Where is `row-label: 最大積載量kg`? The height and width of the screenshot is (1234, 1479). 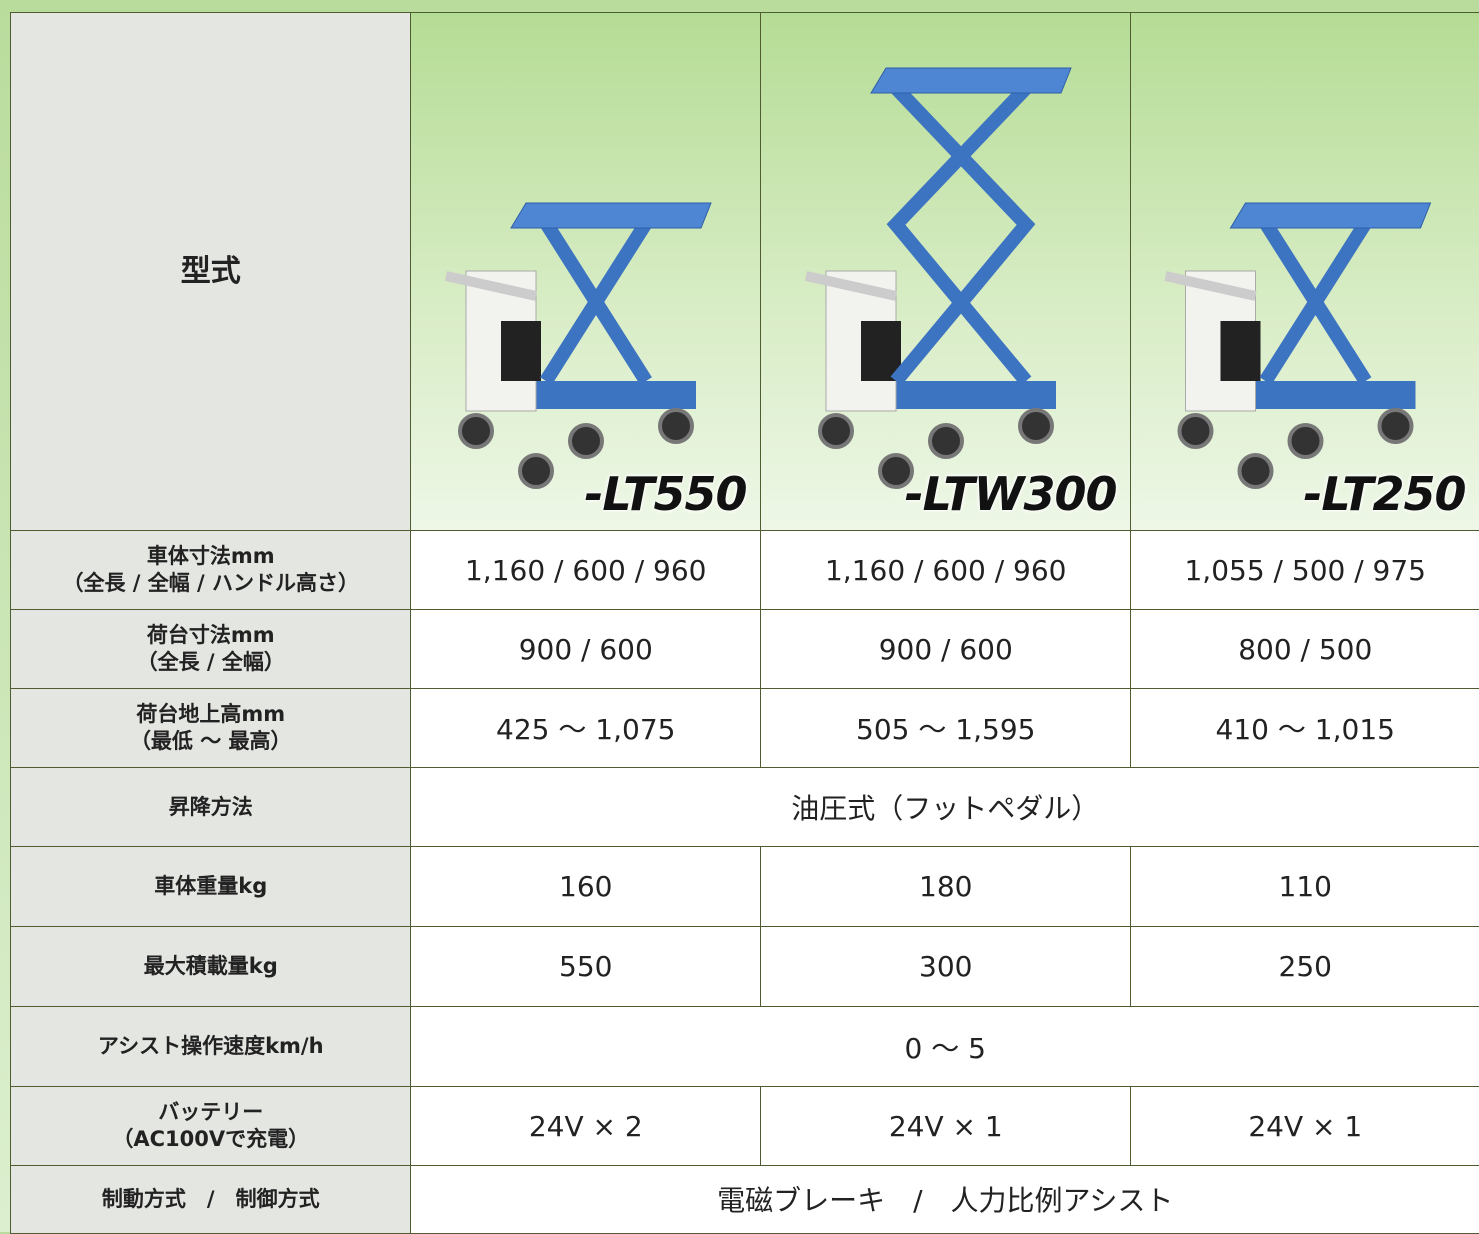
row-label: 最大積載量kg is located at coordinates (210, 966).